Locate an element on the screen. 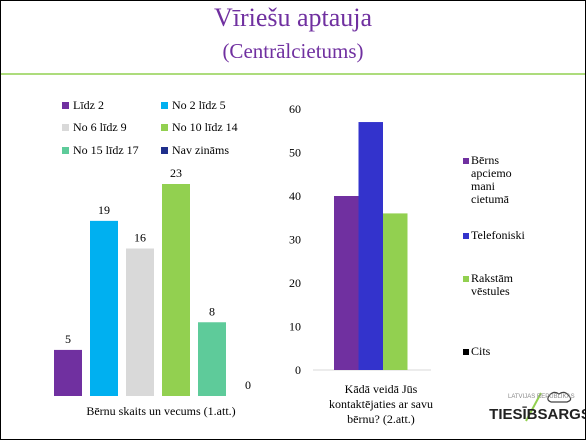 This screenshot has height=440, width=586. slide-title: Vīriešu aptauja is located at coordinates (293, 17).